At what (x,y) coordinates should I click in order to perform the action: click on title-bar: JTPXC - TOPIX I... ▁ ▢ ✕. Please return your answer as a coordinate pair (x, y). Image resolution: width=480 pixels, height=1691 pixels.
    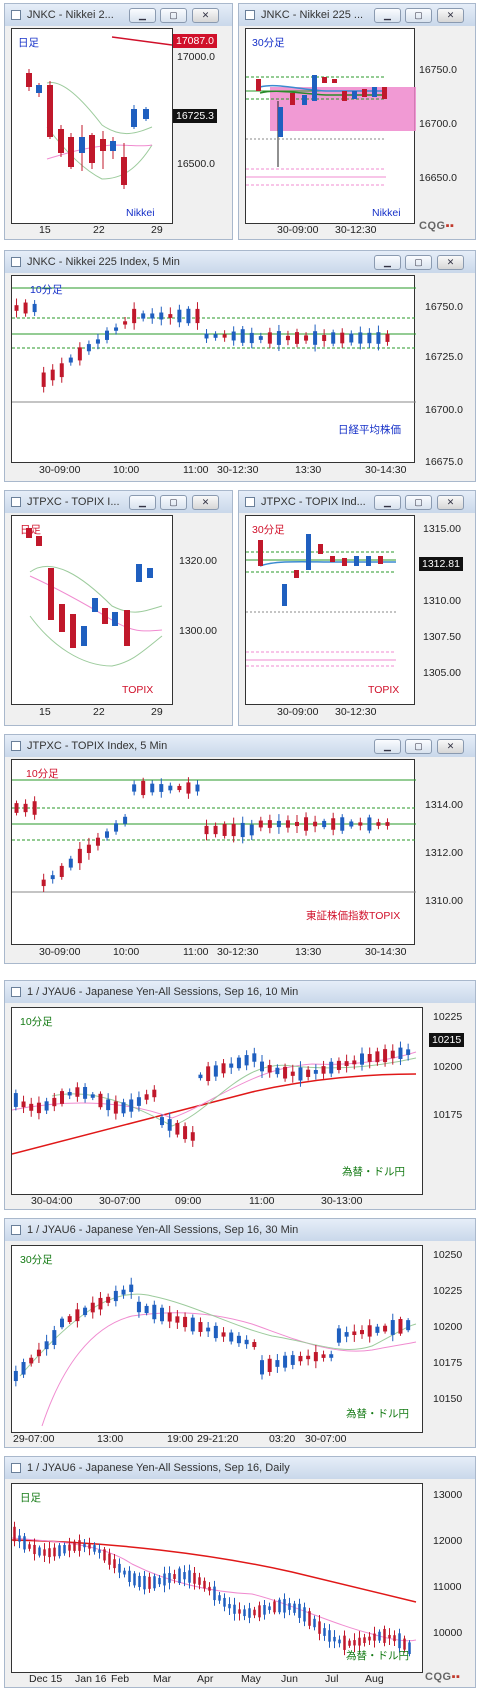
    Looking at the image, I should click on (118, 502).